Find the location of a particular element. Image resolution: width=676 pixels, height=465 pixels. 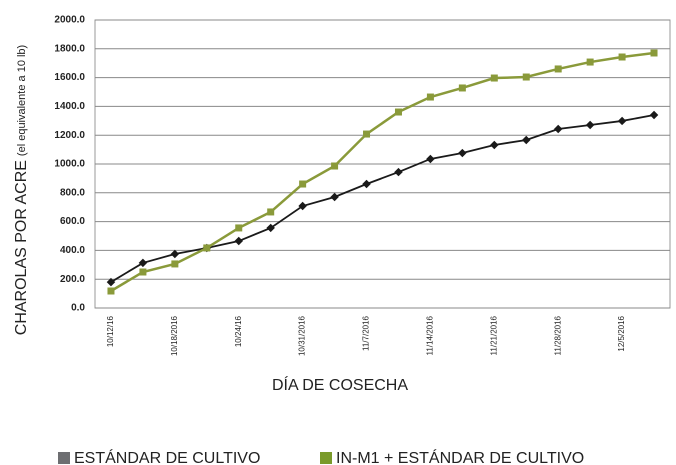

y-tick-label: 800.0 is located at coordinates (72, 192).